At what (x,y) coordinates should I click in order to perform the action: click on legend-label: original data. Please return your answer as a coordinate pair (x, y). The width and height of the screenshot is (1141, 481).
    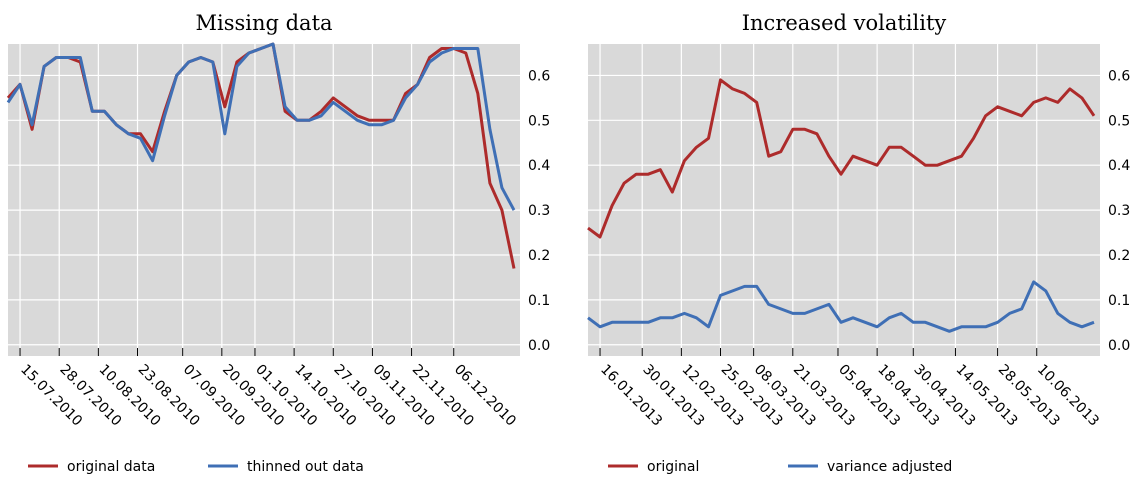
    Looking at the image, I should click on (111, 467).